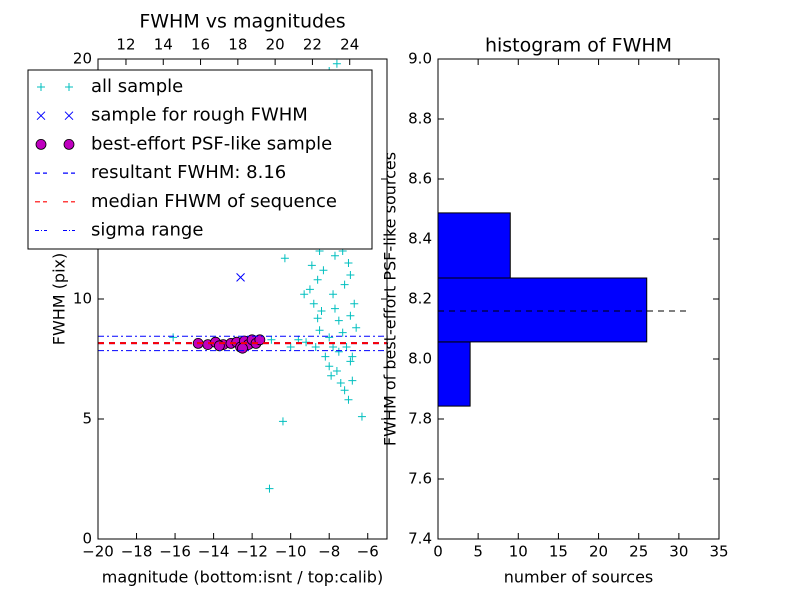 This screenshot has width=800, height=600. Describe the element at coordinates (558, 552) in the screenshot. I see `x-tick-label: 15` at that location.